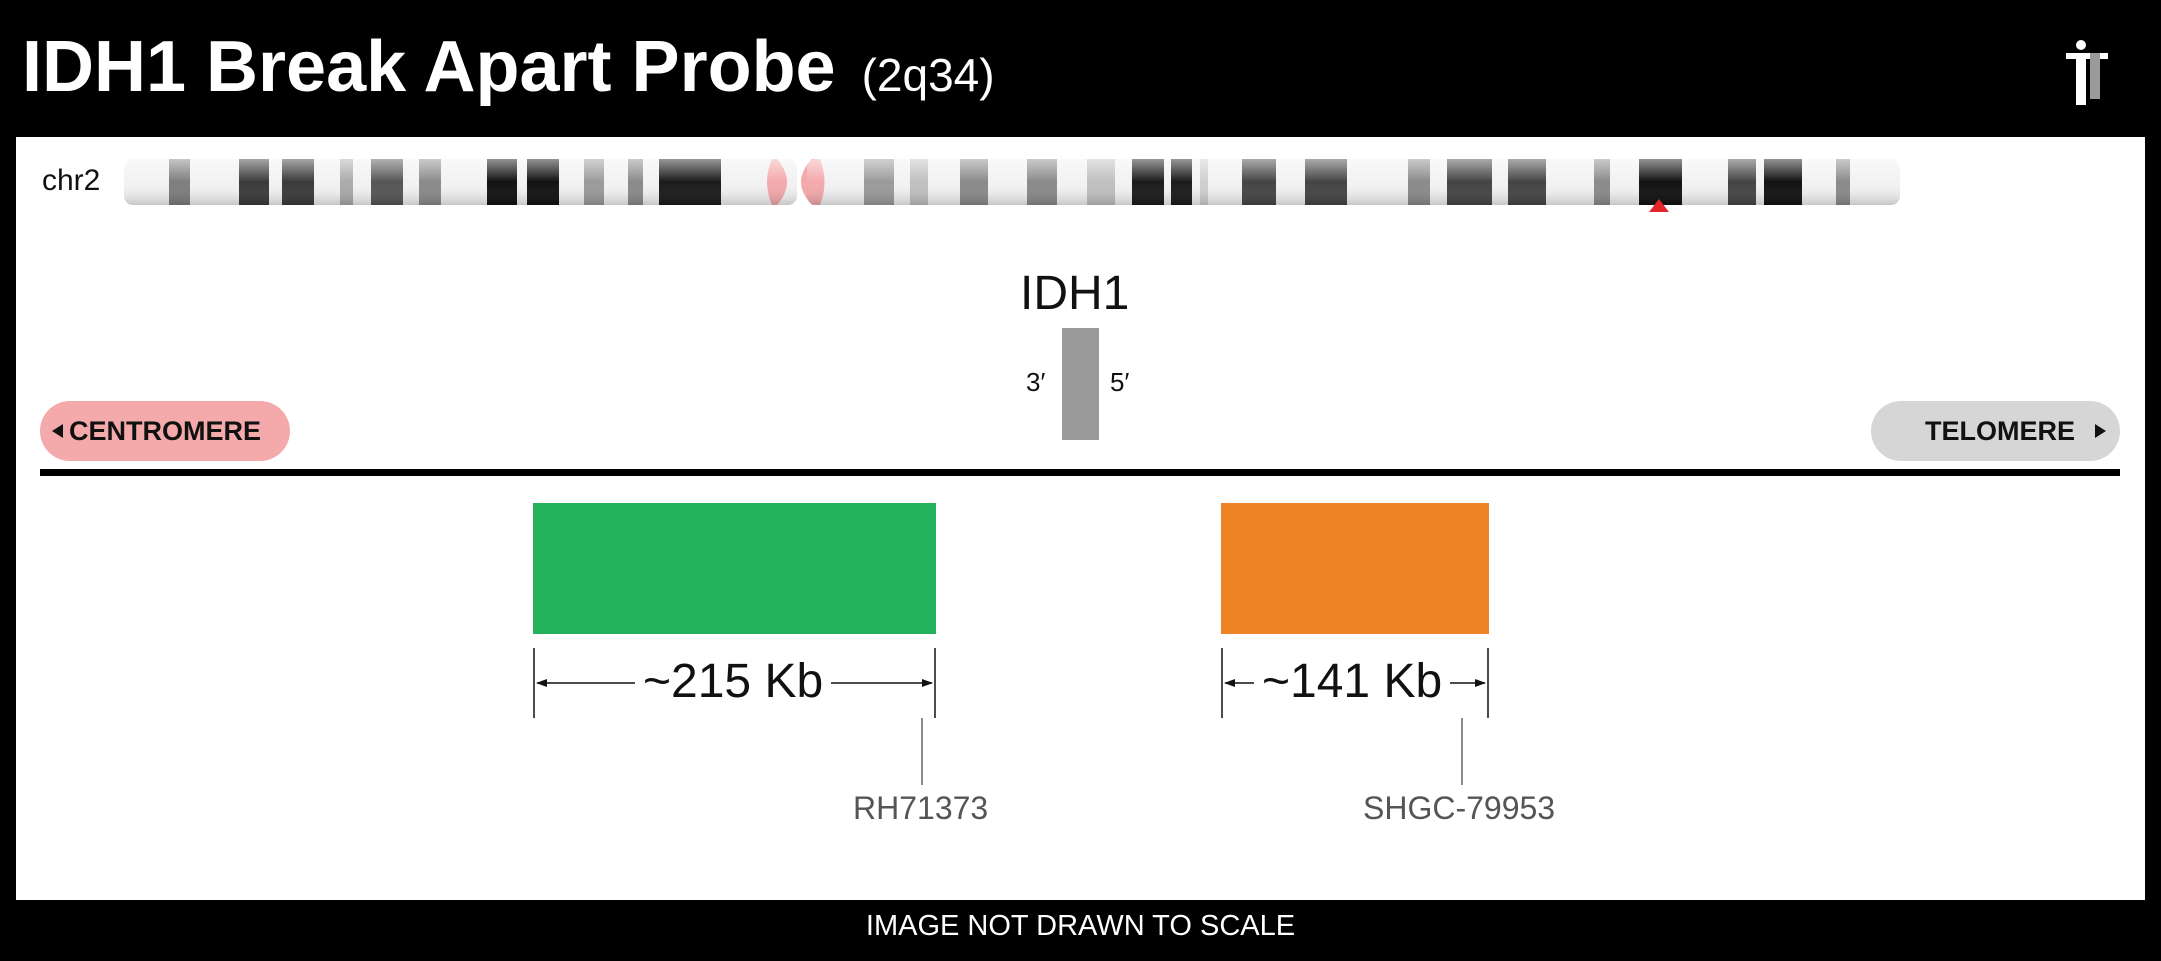 Image resolution: width=2161 pixels, height=961 pixels. I want to click on telomere-direction-pill: TELOMERE, so click(1995, 431).